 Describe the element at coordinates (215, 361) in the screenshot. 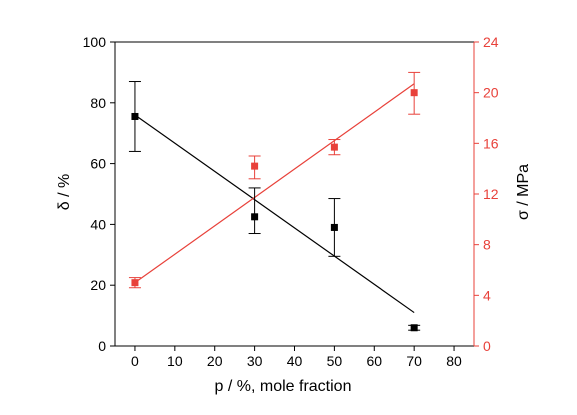

I see `x-tick-label: 20` at that location.